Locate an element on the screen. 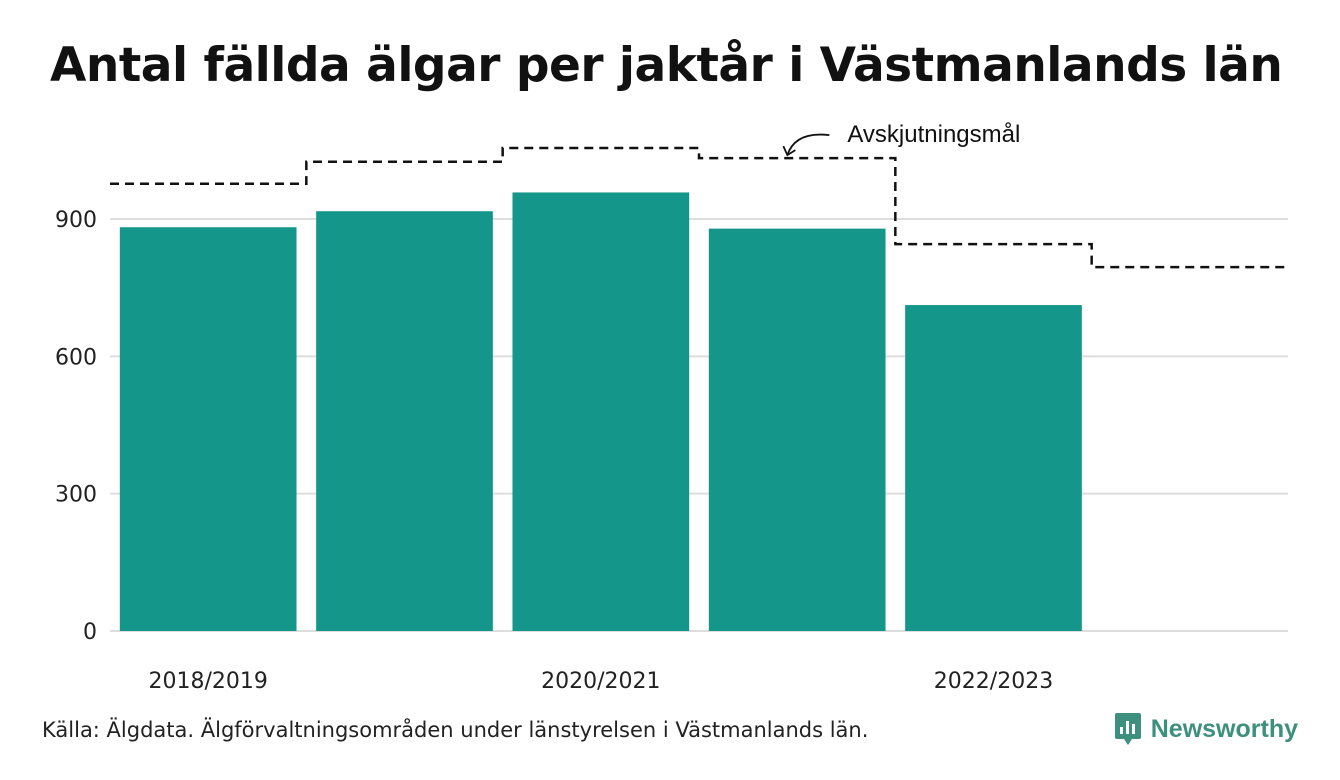 Image resolution: width=1340 pixels, height=780 pixels. target-step-line is located at coordinates (699, 207).